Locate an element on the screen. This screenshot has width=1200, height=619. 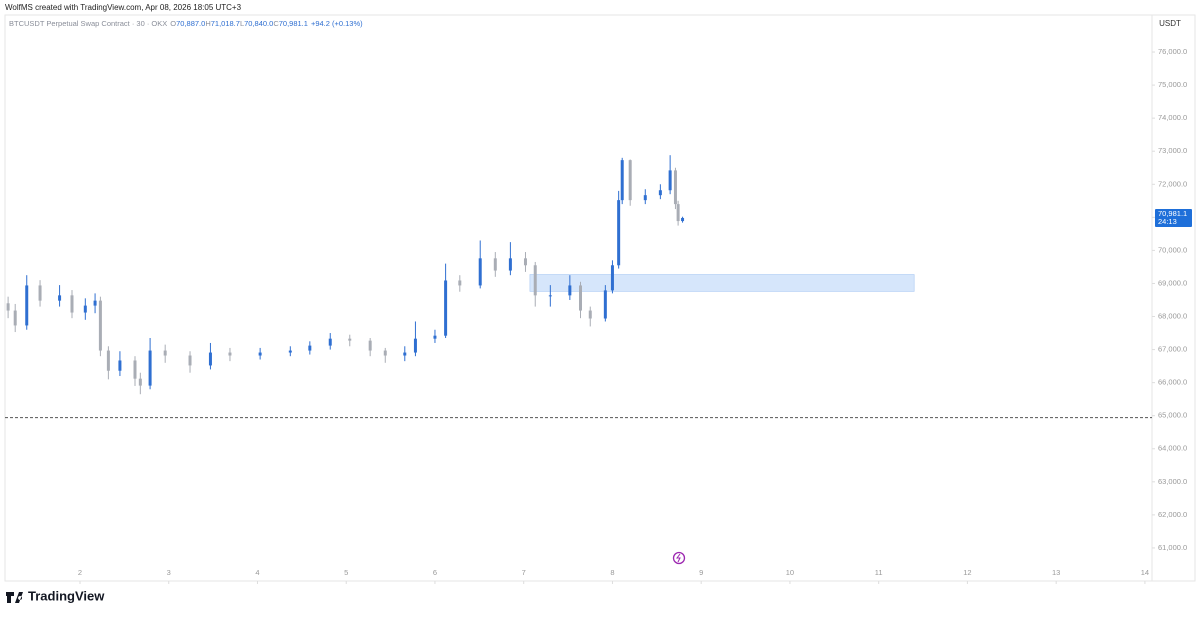
event-bolt is located at coordinates (678, 558).